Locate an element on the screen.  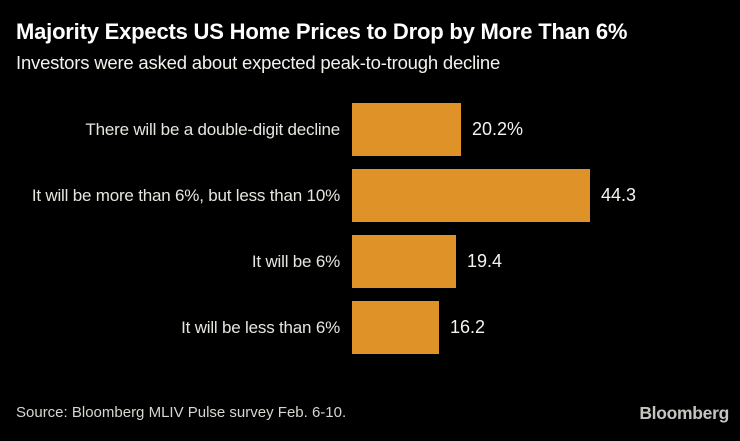
category-label-text: There will be a double-digit decline is located at coordinates (212, 129).